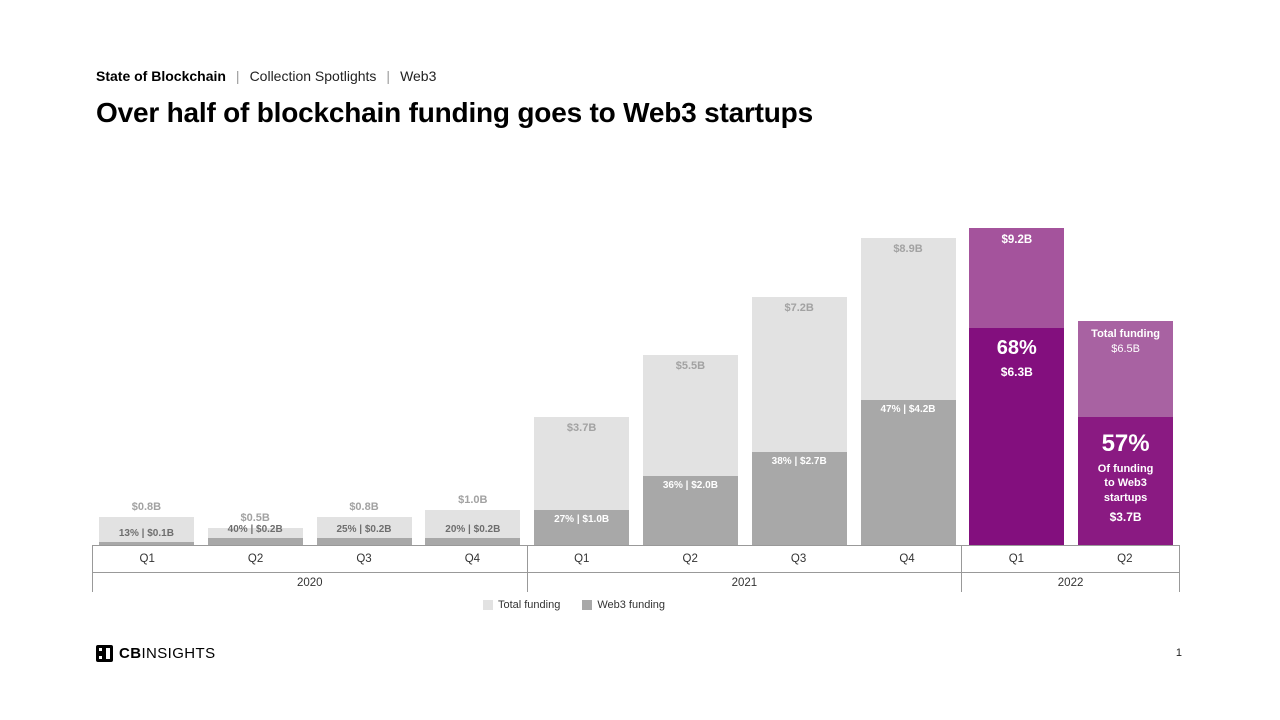 The height and width of the screenshot is (720, 1280). Describe the element at coordinates (1016, 372) in the screenshot. I see `web3-amount-label: $6.3B` at that location.